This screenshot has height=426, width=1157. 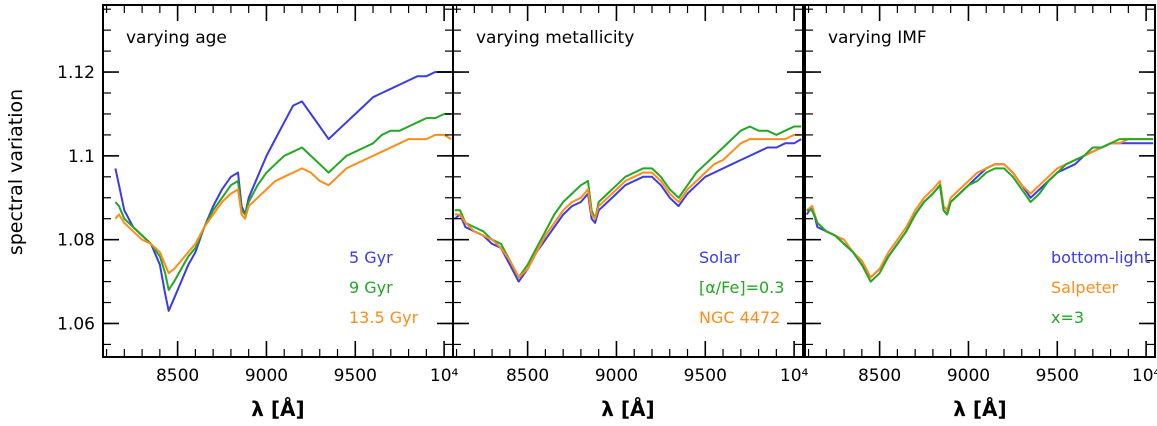 I want to click on y-tick-label: 1.08, so click(x=76, y=241).